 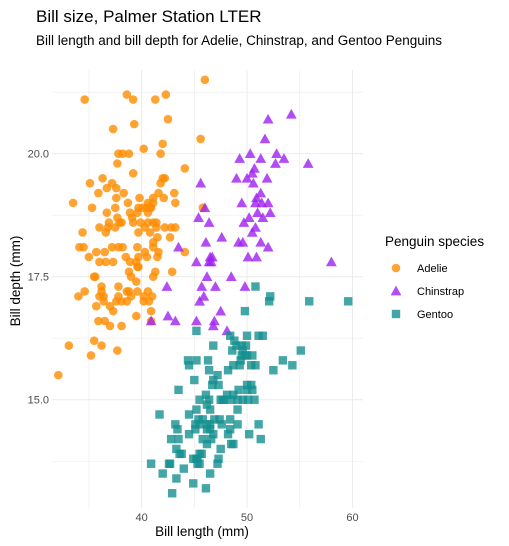 What do you see at coordinates (396, 314) in the screenshot?
I see `legend-key-gentoo` at bounding box center [396, 314].